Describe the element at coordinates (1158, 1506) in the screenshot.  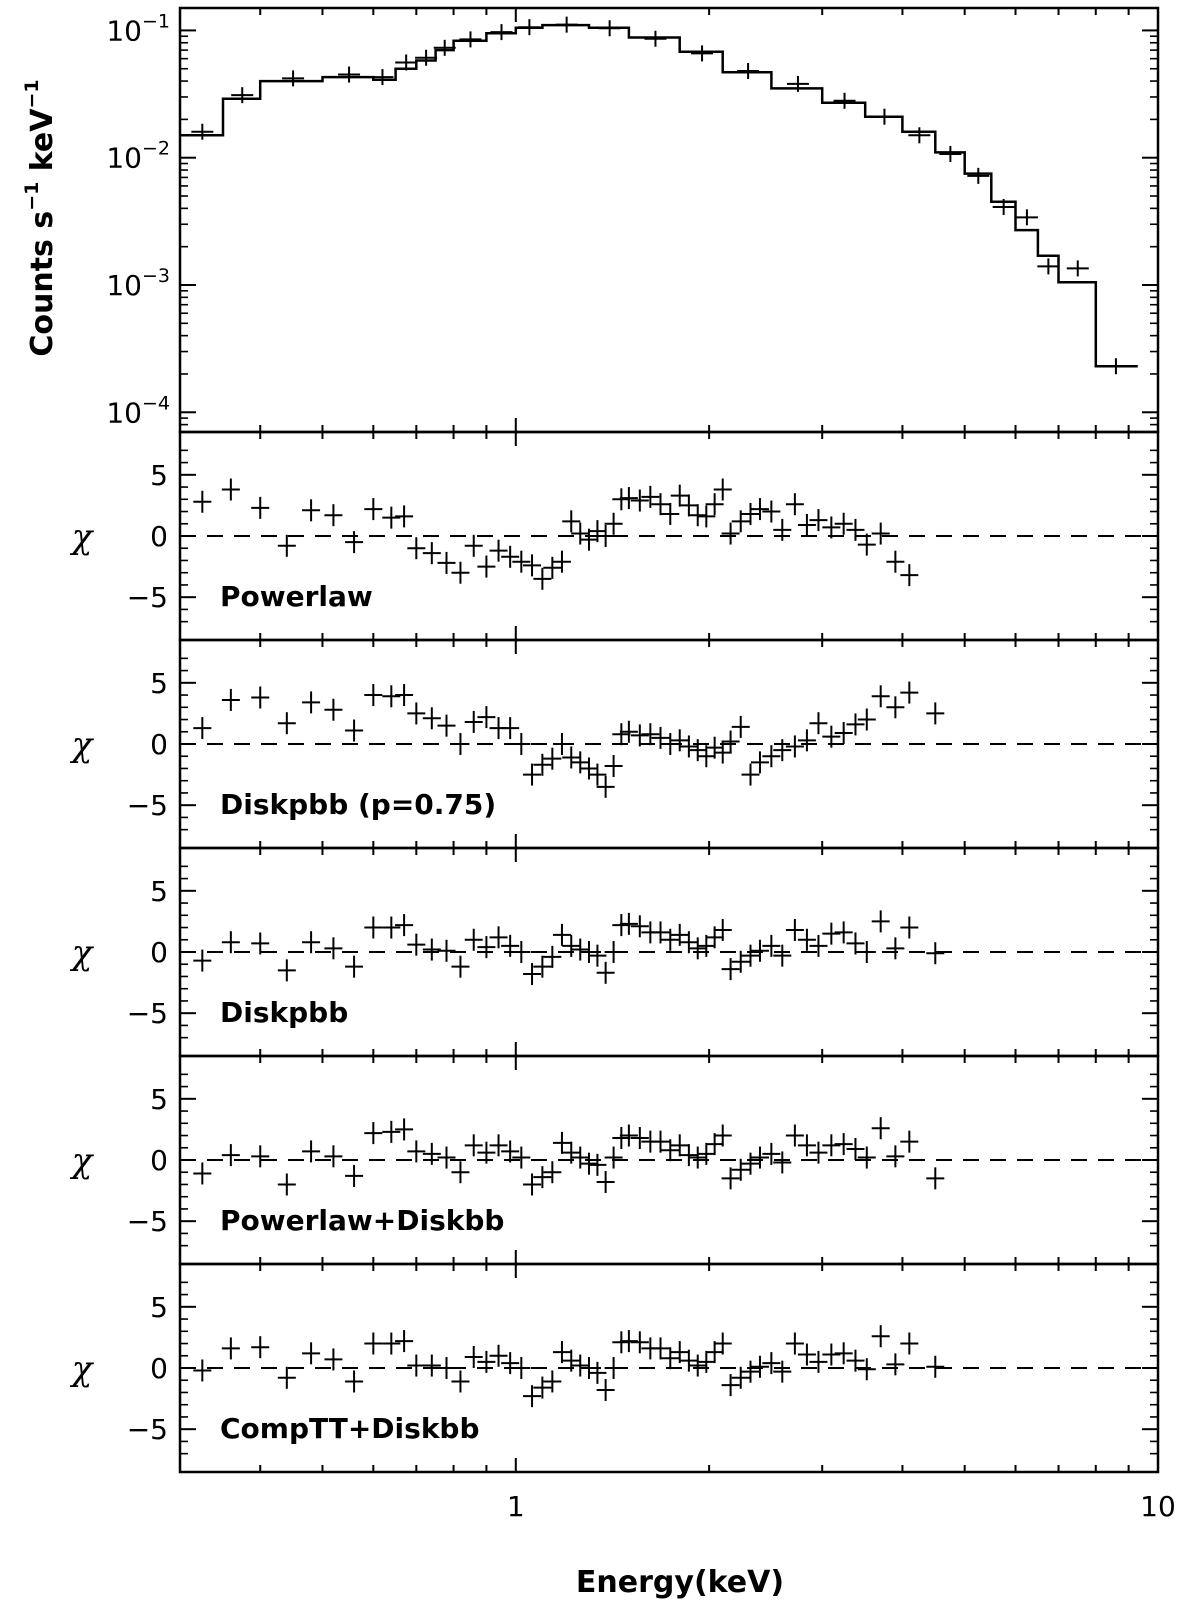
I see `x-tick-label: 10` at that location.